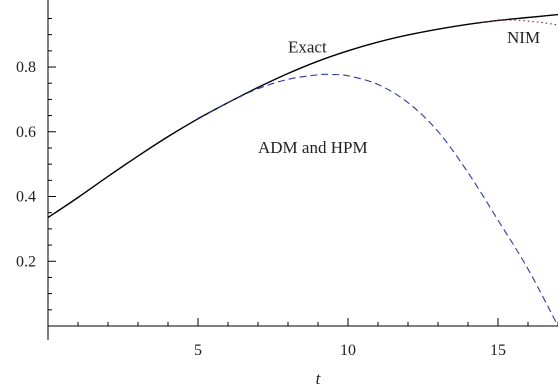 The height and width of the screenshot is (388, 558). What do you see at coordinates (313, 147) in the screenshot?
I see `annotation-adm-and-hpm: ADM and HPM` at bounding box center [313, 147].